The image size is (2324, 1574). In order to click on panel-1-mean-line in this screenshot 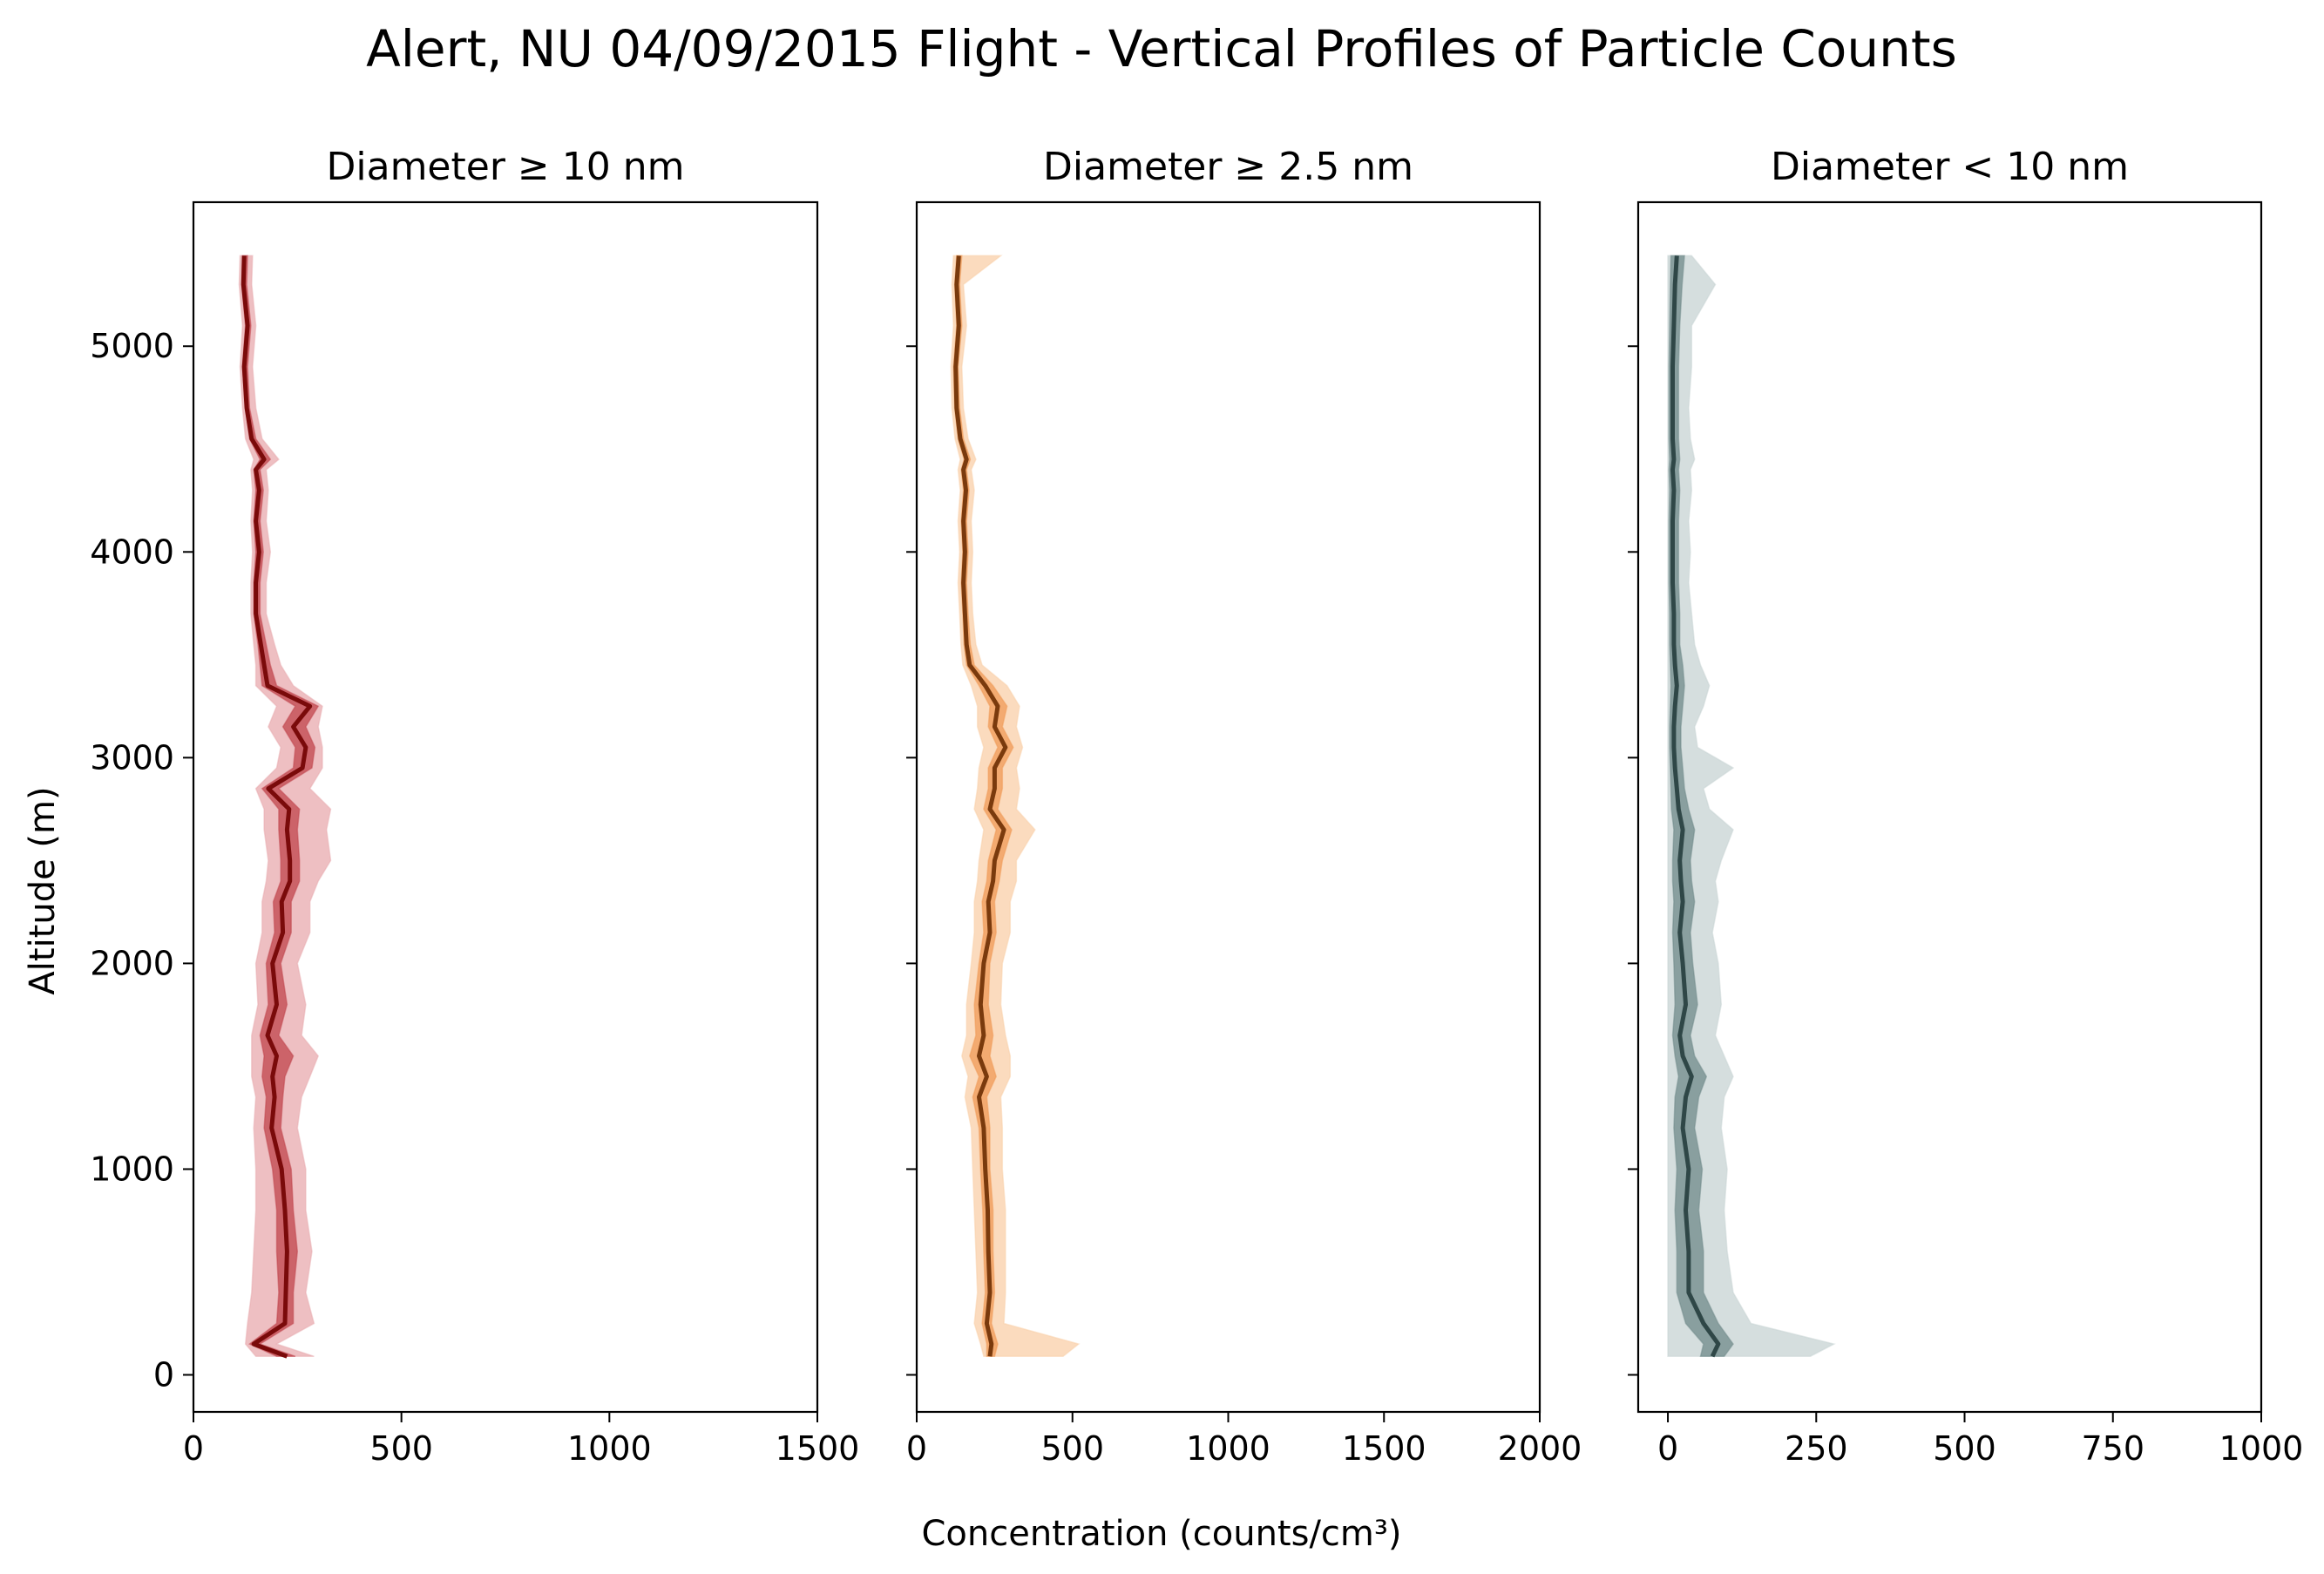, I will do `click(277, 807)`.